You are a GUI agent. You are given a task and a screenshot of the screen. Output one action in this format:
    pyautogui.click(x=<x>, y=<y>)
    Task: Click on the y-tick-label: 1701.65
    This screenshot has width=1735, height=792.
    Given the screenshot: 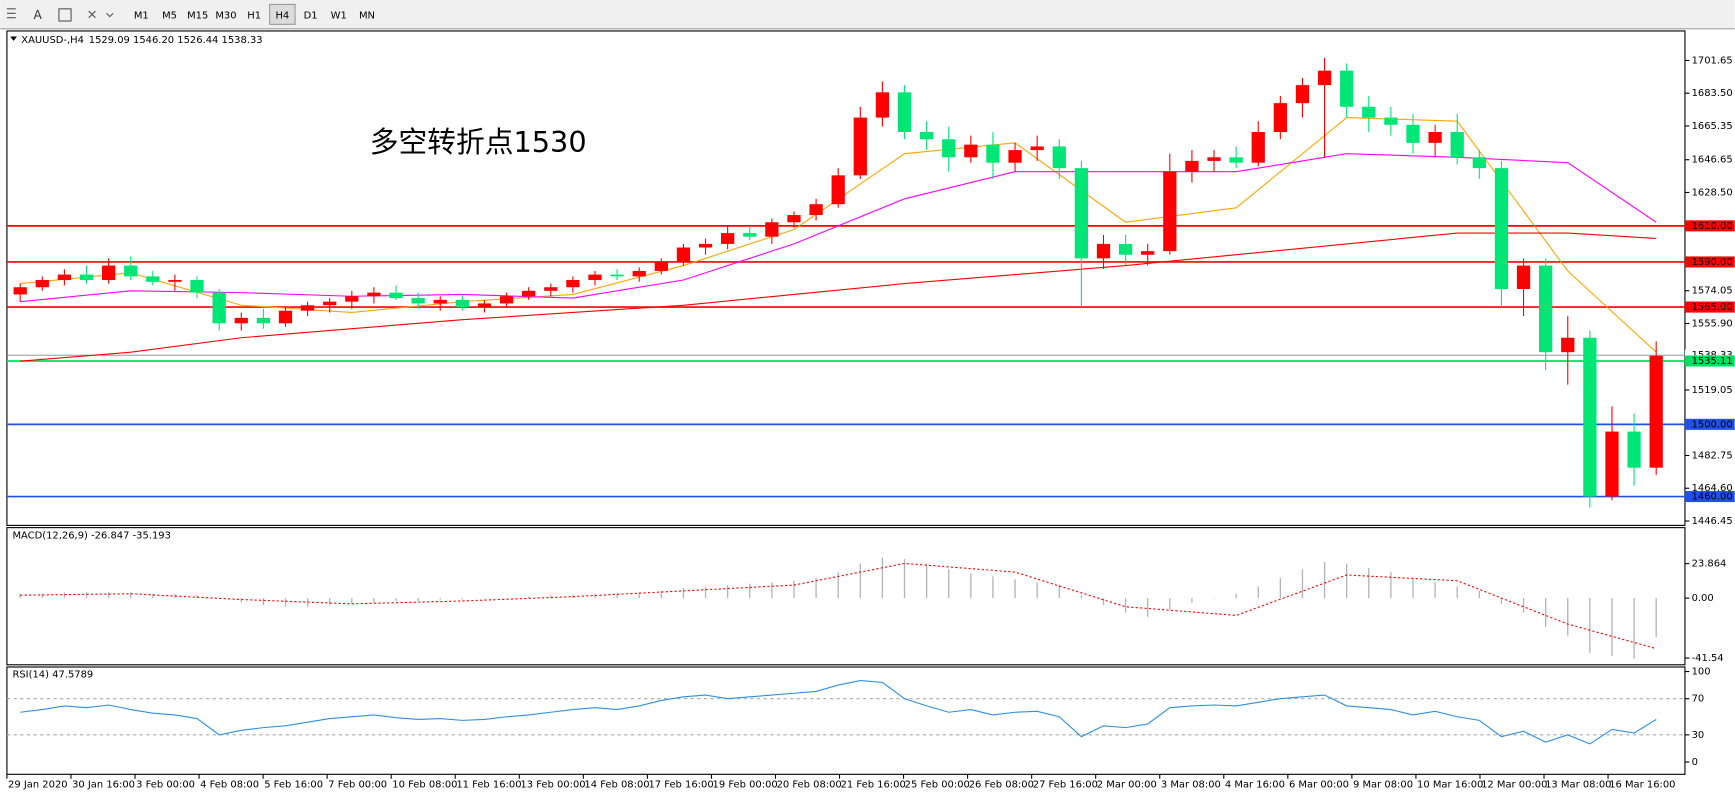 What is the action you would take?
    pyautogui.click(x=1712, y=60)
    